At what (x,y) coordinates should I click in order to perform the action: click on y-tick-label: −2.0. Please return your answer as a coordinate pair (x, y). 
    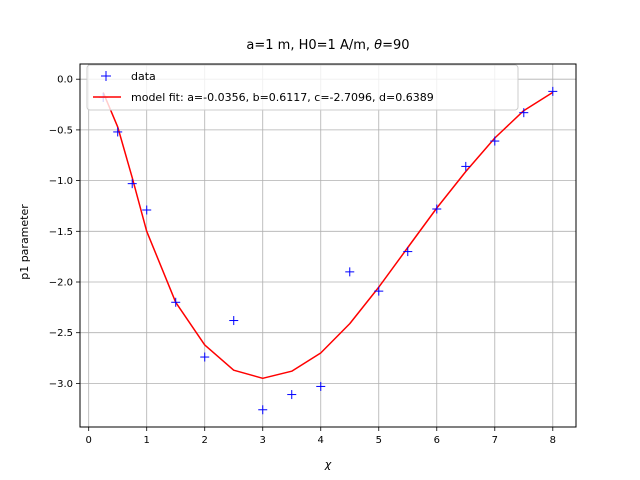
    Looking at the image, I should click on (61, 283).